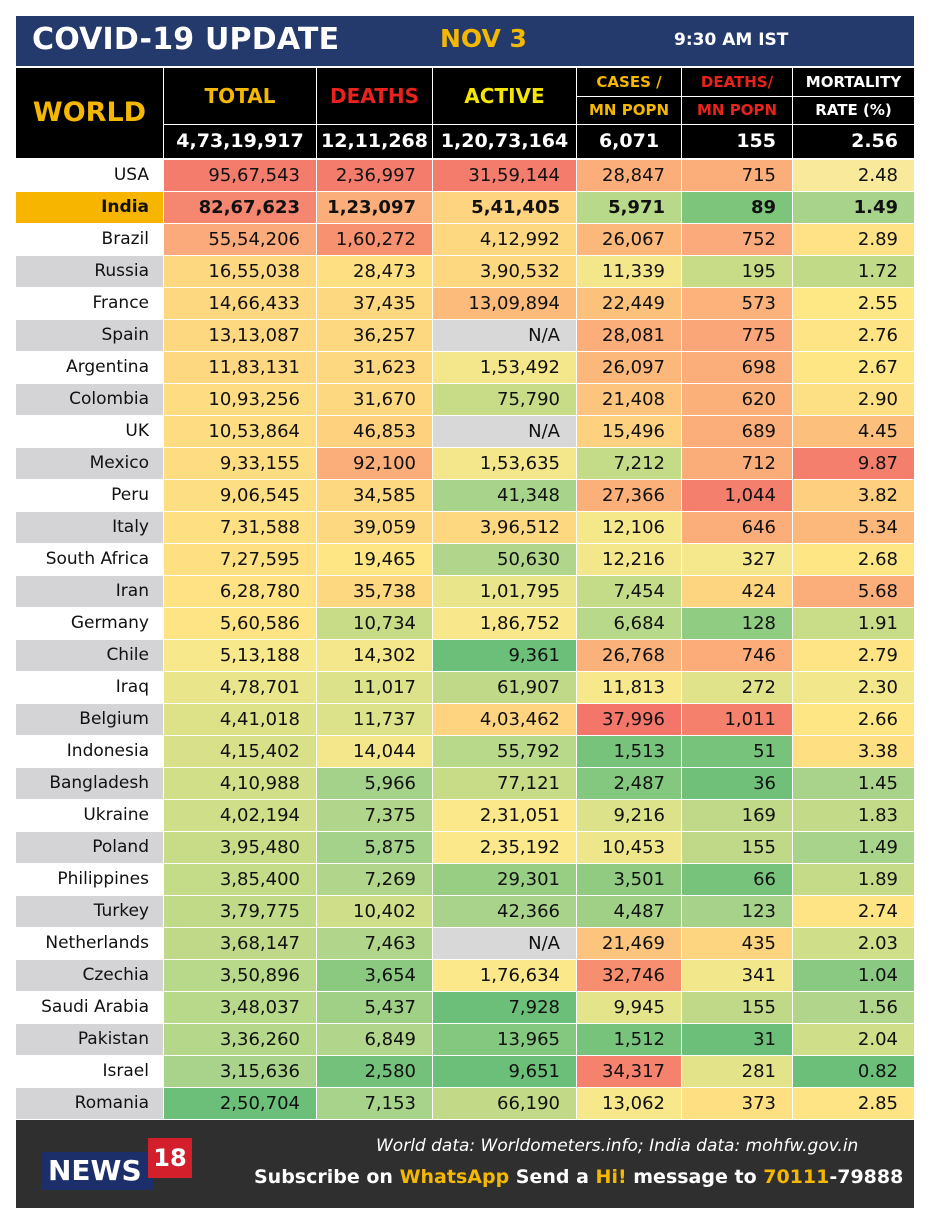 The height and width of the screenshot is (1228, 934). What do you see at coordinates (629, 1007) in the screenshot?
I see `cases-per-mn-cell: 9,945` at bounding box center [629, 1007].